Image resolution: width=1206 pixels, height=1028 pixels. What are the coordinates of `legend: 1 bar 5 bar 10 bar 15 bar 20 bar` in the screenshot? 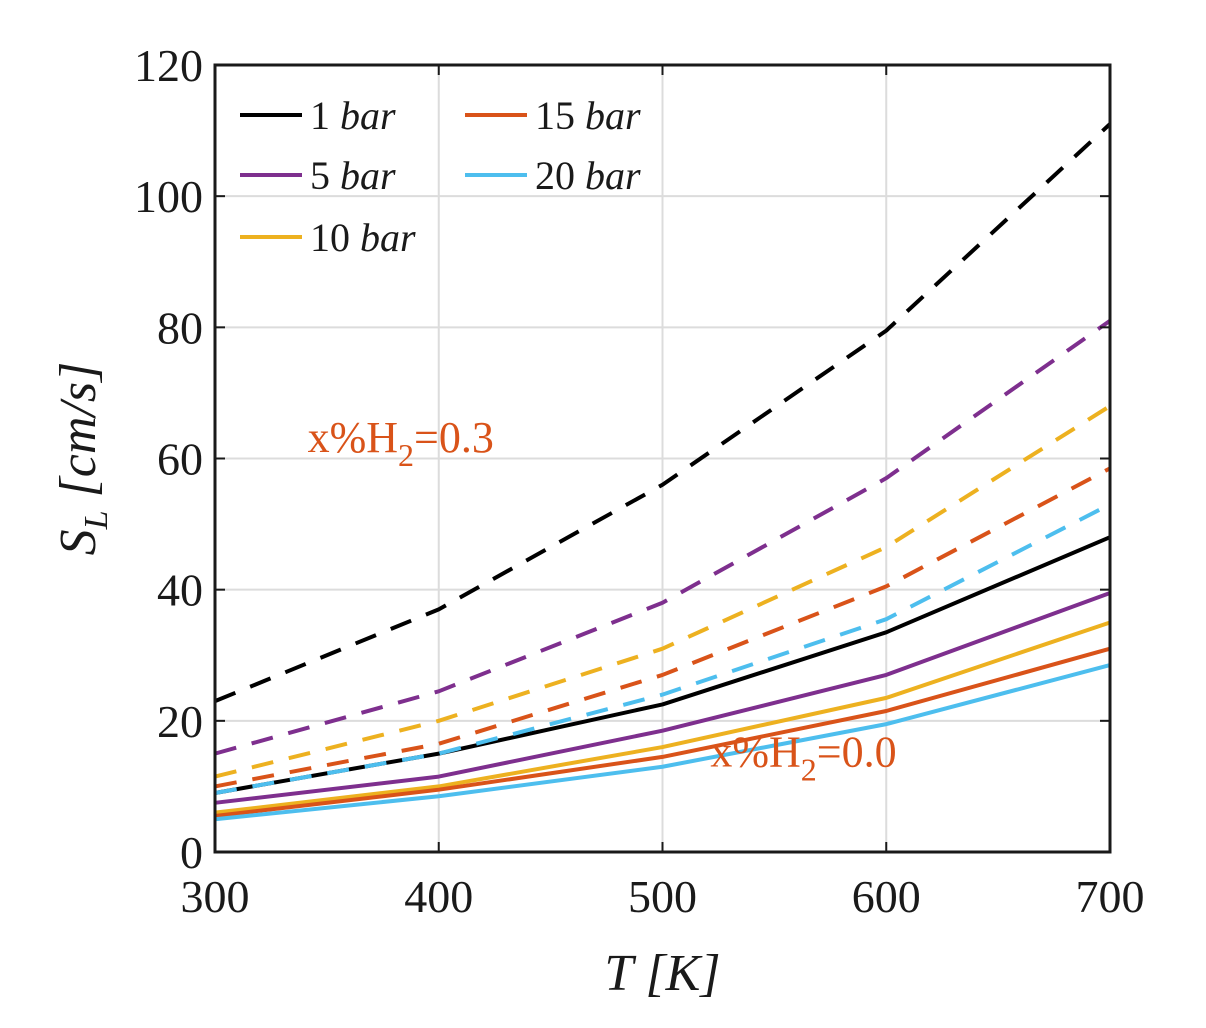 It's located at (440, 176).